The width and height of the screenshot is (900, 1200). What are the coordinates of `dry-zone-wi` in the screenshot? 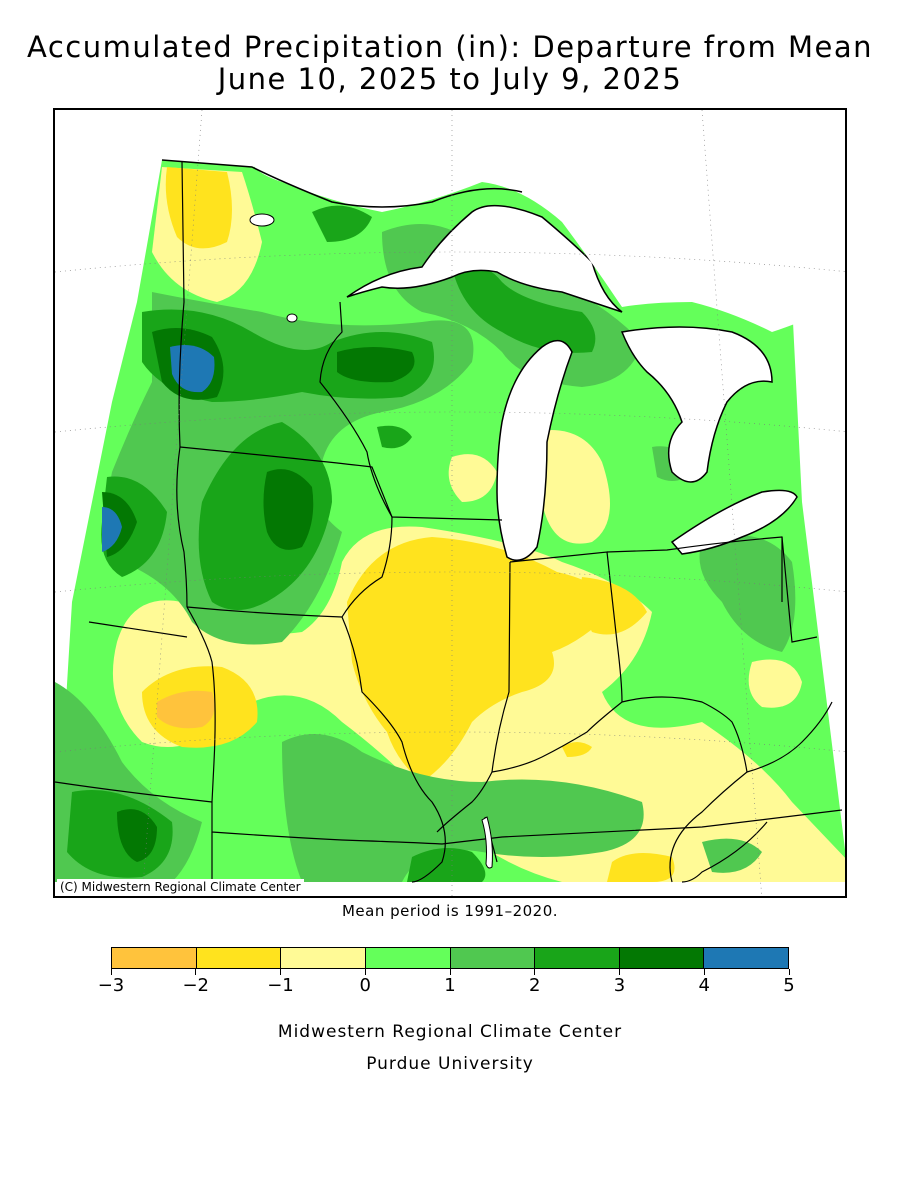 It's located at (472, 478).